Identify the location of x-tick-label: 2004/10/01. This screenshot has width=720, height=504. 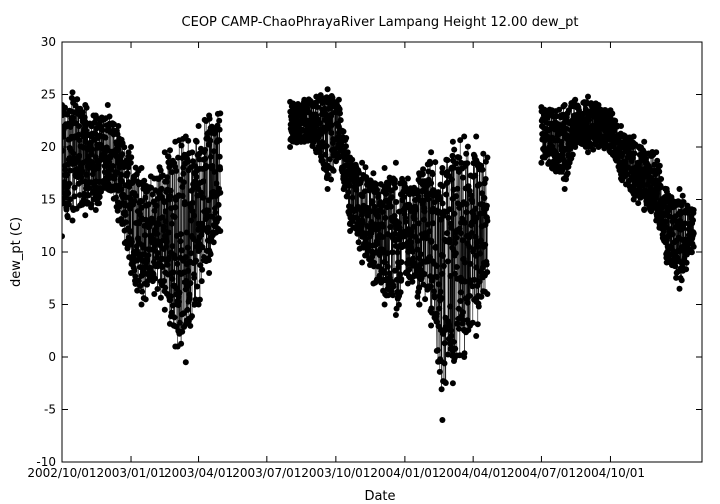
(610, 473).